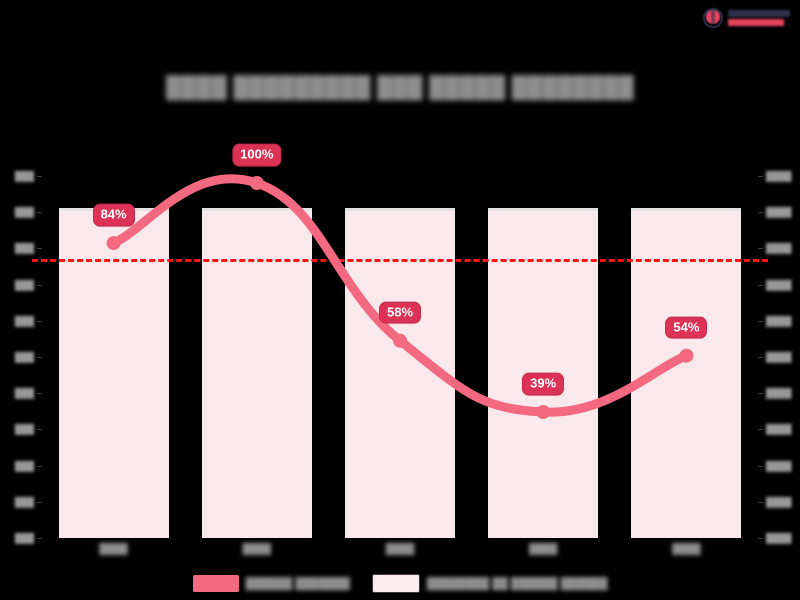  Describe the element at coordinates (256, 183) in the screenshot. I see `line-point` at that location.